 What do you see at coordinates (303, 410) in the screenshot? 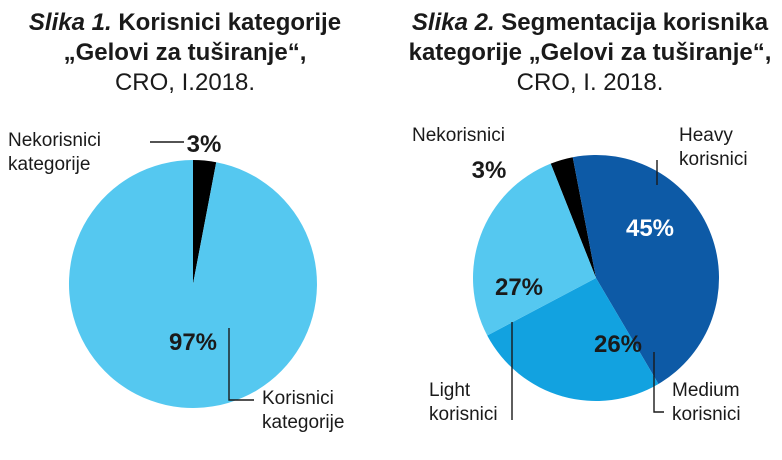
I see `chart1-korisnici-kategorije-category-label: Korisnici kategorije` at bounding box center [303, 410].